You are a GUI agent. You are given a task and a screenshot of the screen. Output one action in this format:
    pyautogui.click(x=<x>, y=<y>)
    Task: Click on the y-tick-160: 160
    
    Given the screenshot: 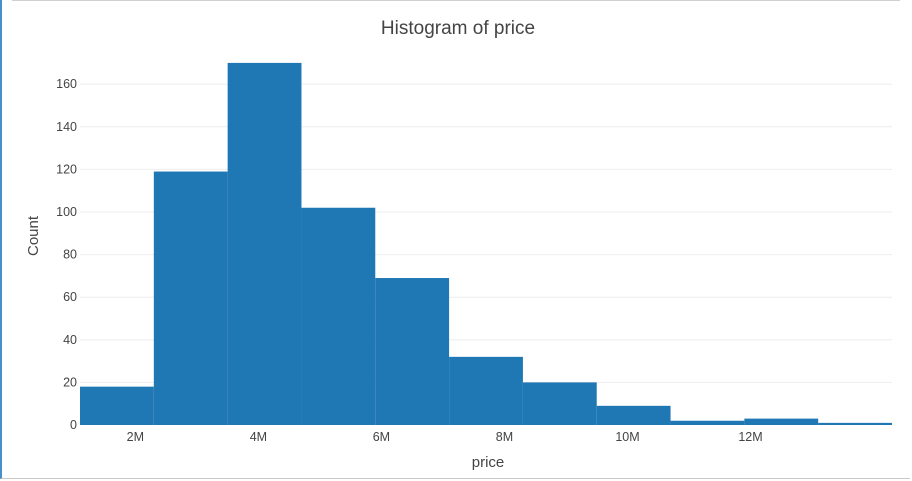 What is the action you would take?
    pyautogui.click(x=66, y=84)
    